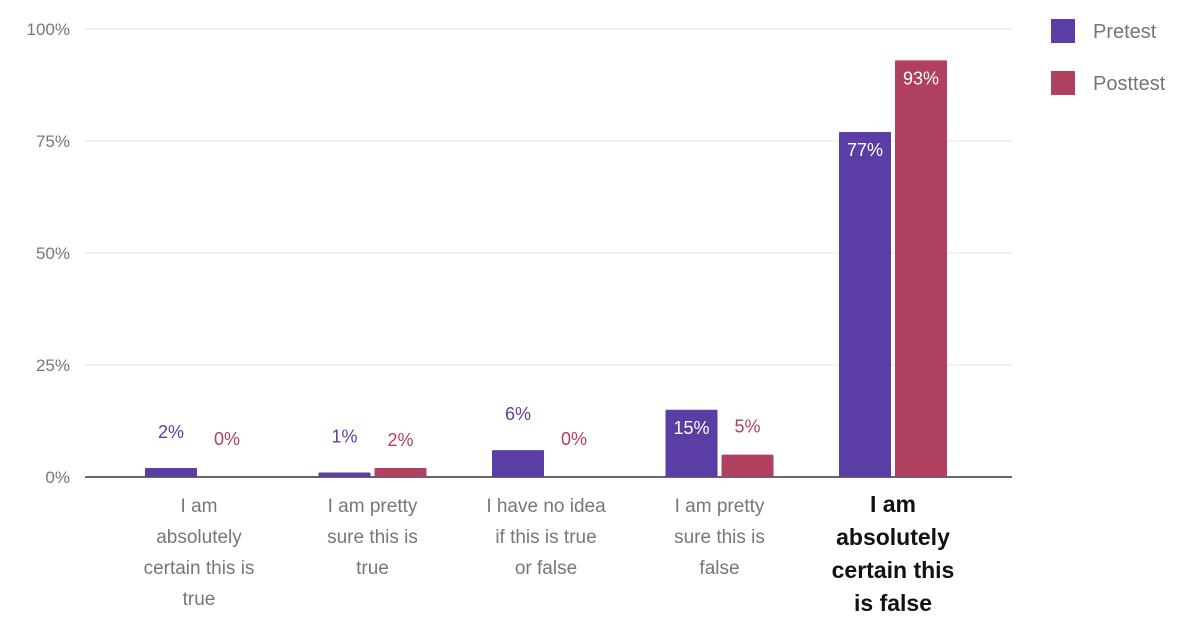 The image size is (1189, 619). Describe the element at coordinates (546, 506) in the screenshot. I see `category-label-line: I have no idea` at that location.